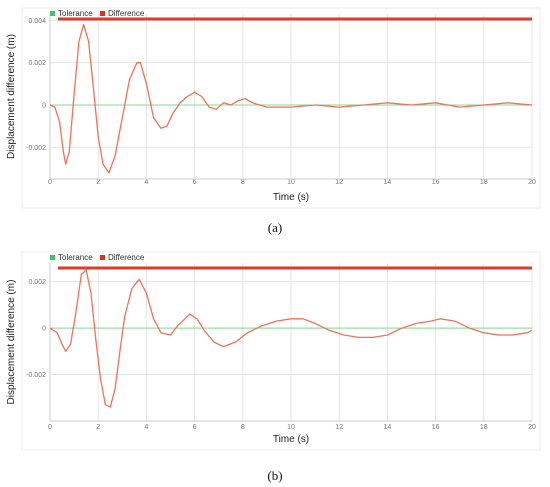 This screenshot has height=487, width=550. I want to click on figure-caption: (b), so click(274, 475).